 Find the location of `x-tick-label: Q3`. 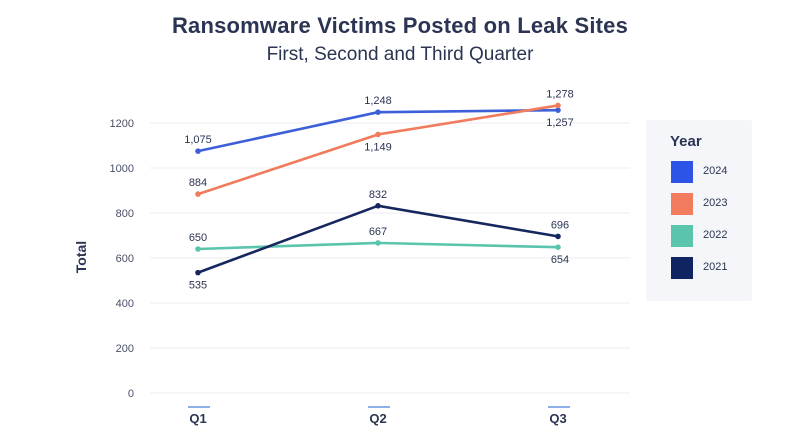

x-tick-label: Q3 is located at coordinates (557, 418).